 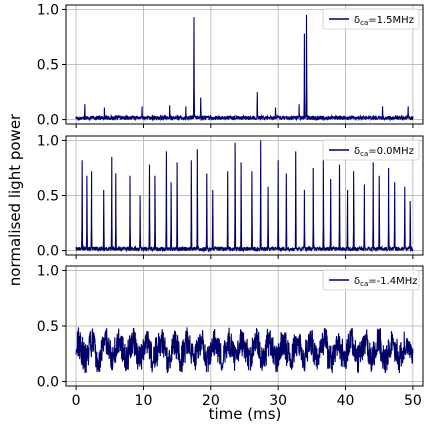 I want to click on legend-label: δca=-1.4MHz, so click(x=386, y=282).